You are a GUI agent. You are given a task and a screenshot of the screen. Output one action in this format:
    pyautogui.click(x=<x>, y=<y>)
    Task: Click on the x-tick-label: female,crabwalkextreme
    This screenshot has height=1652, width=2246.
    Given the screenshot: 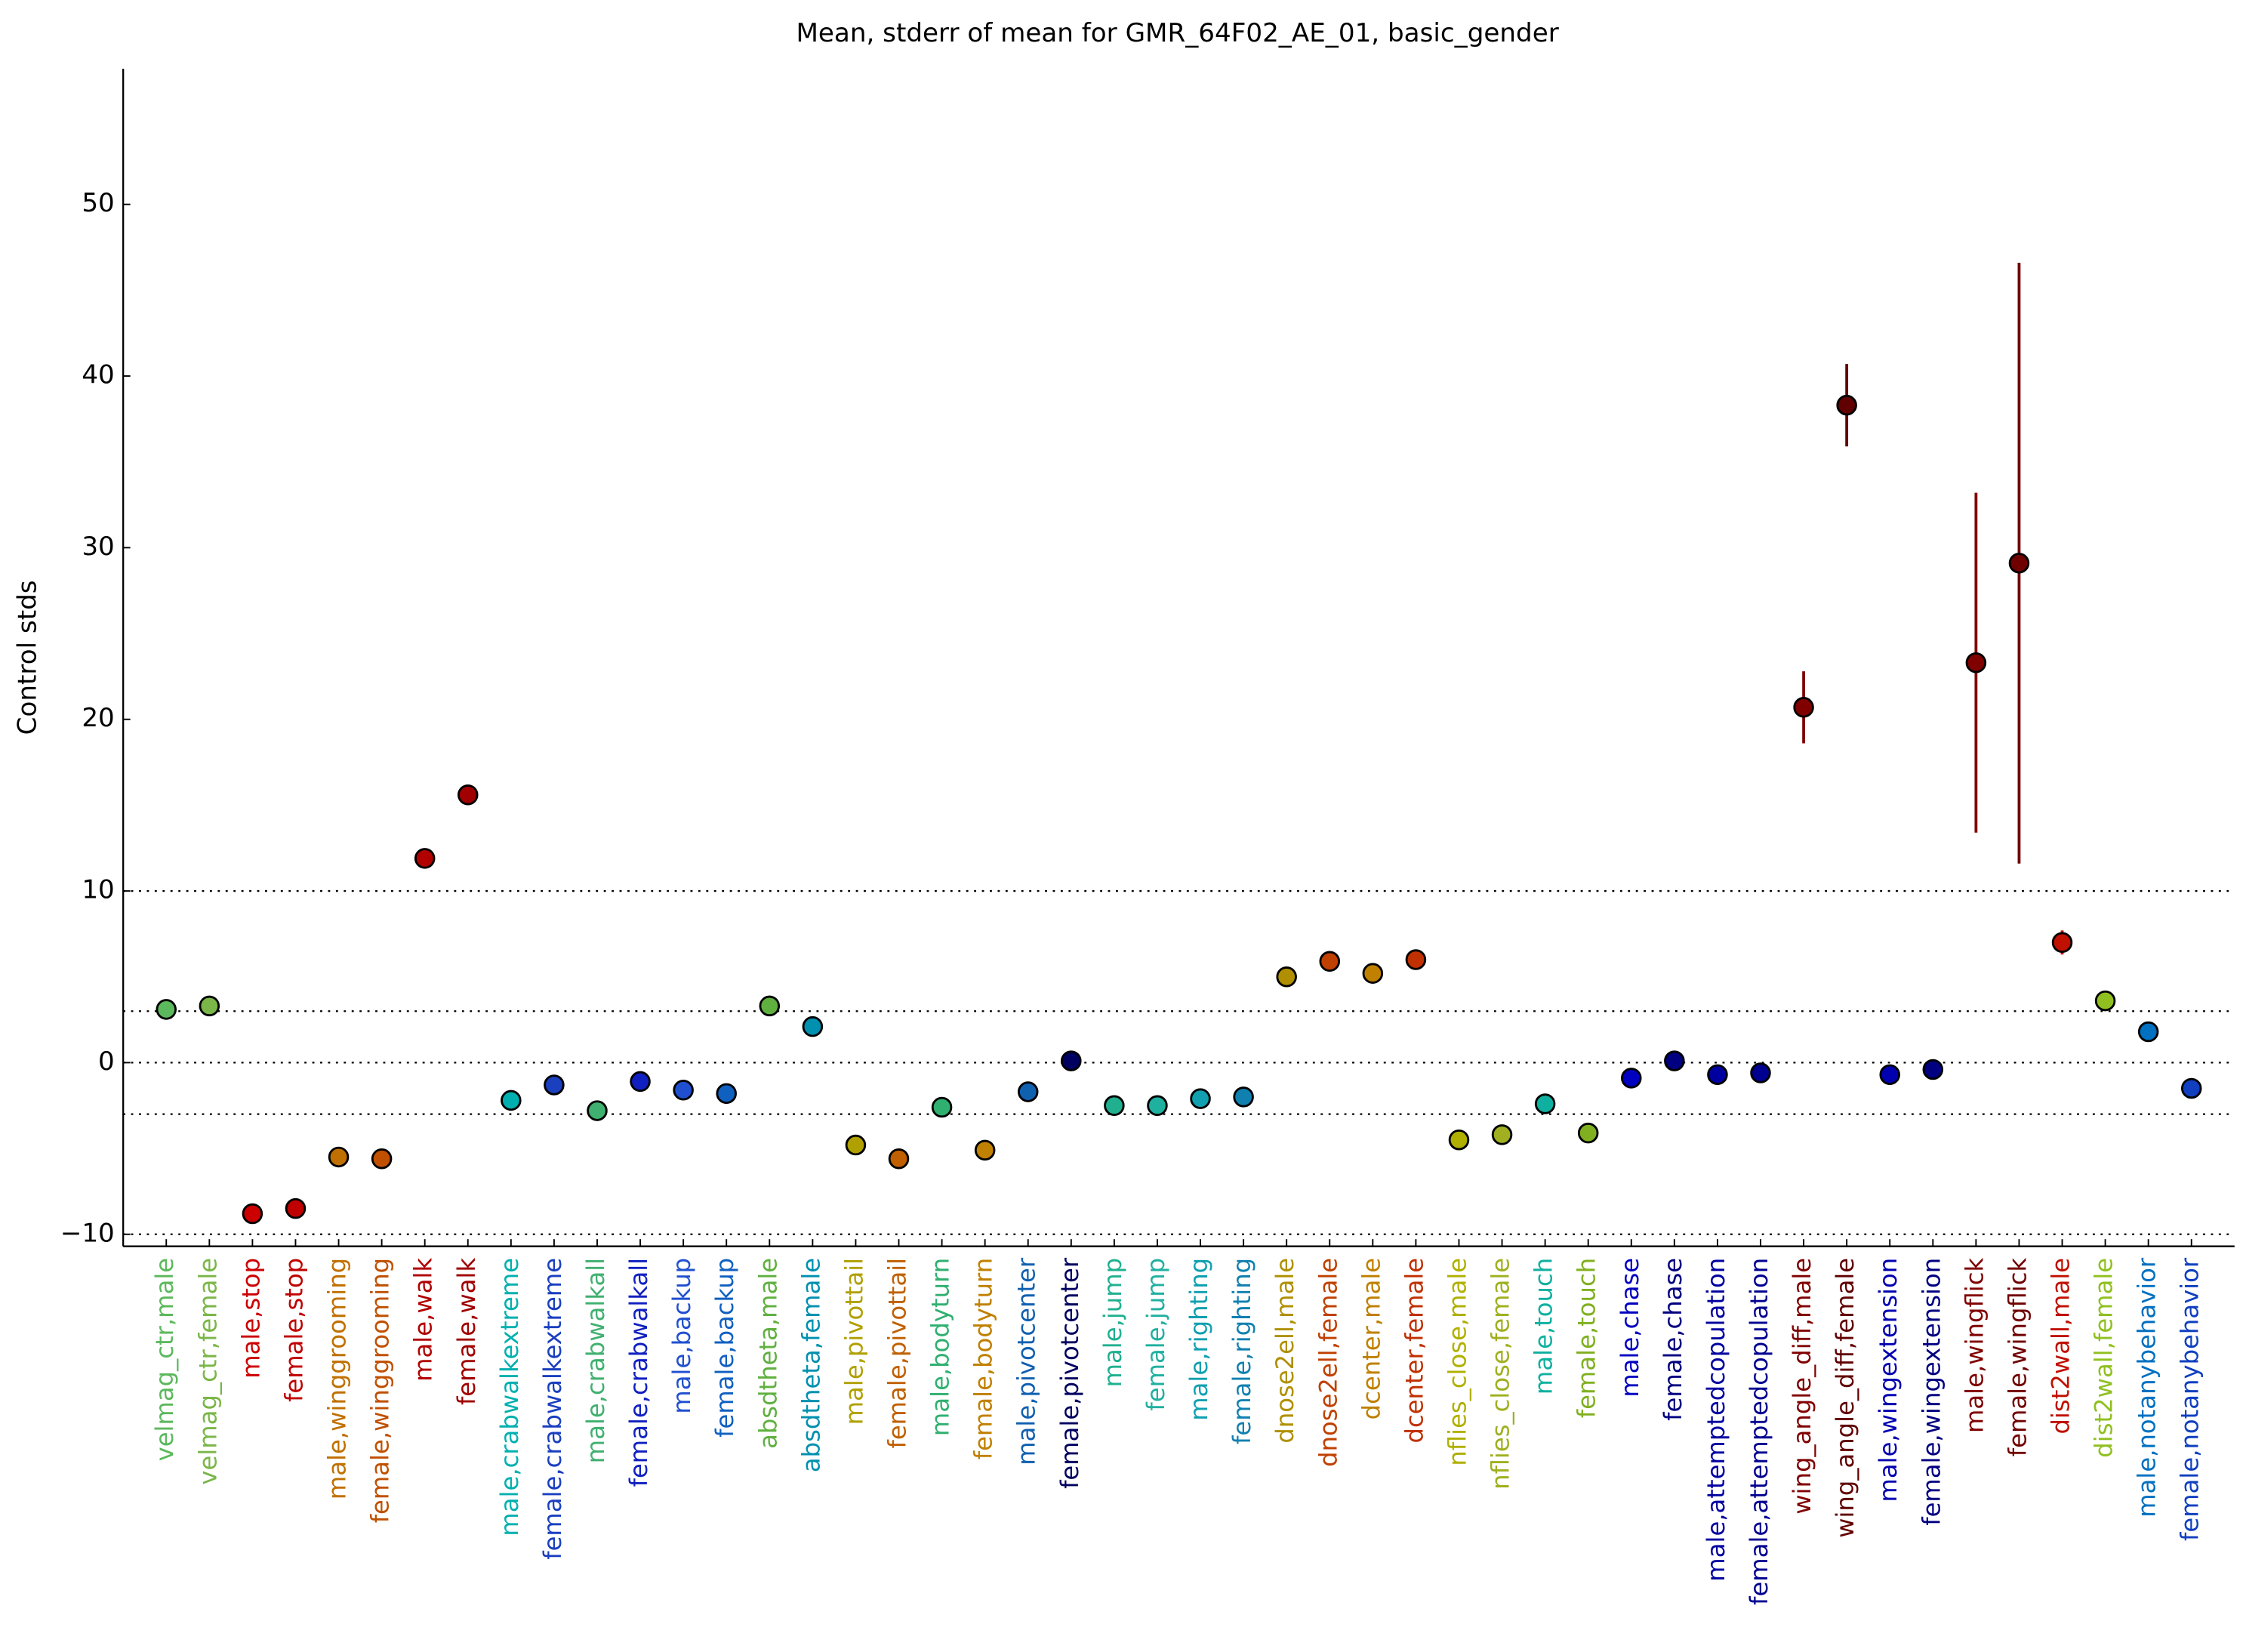 What is the action you would take?
    pyautogui.click(x=553, y=1409)
    